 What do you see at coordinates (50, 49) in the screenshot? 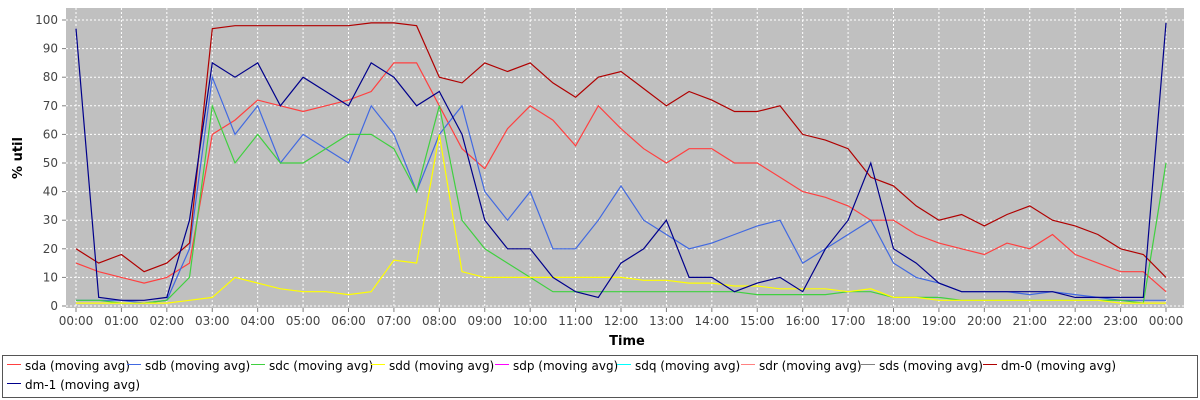
I see `y-tick-label: 90` at bounding box center [50, 49].